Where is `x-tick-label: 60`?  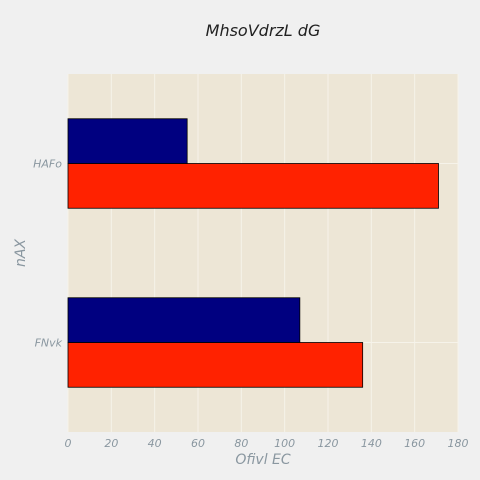 x-tick-label: 60 is located at coordinates (198, 443).